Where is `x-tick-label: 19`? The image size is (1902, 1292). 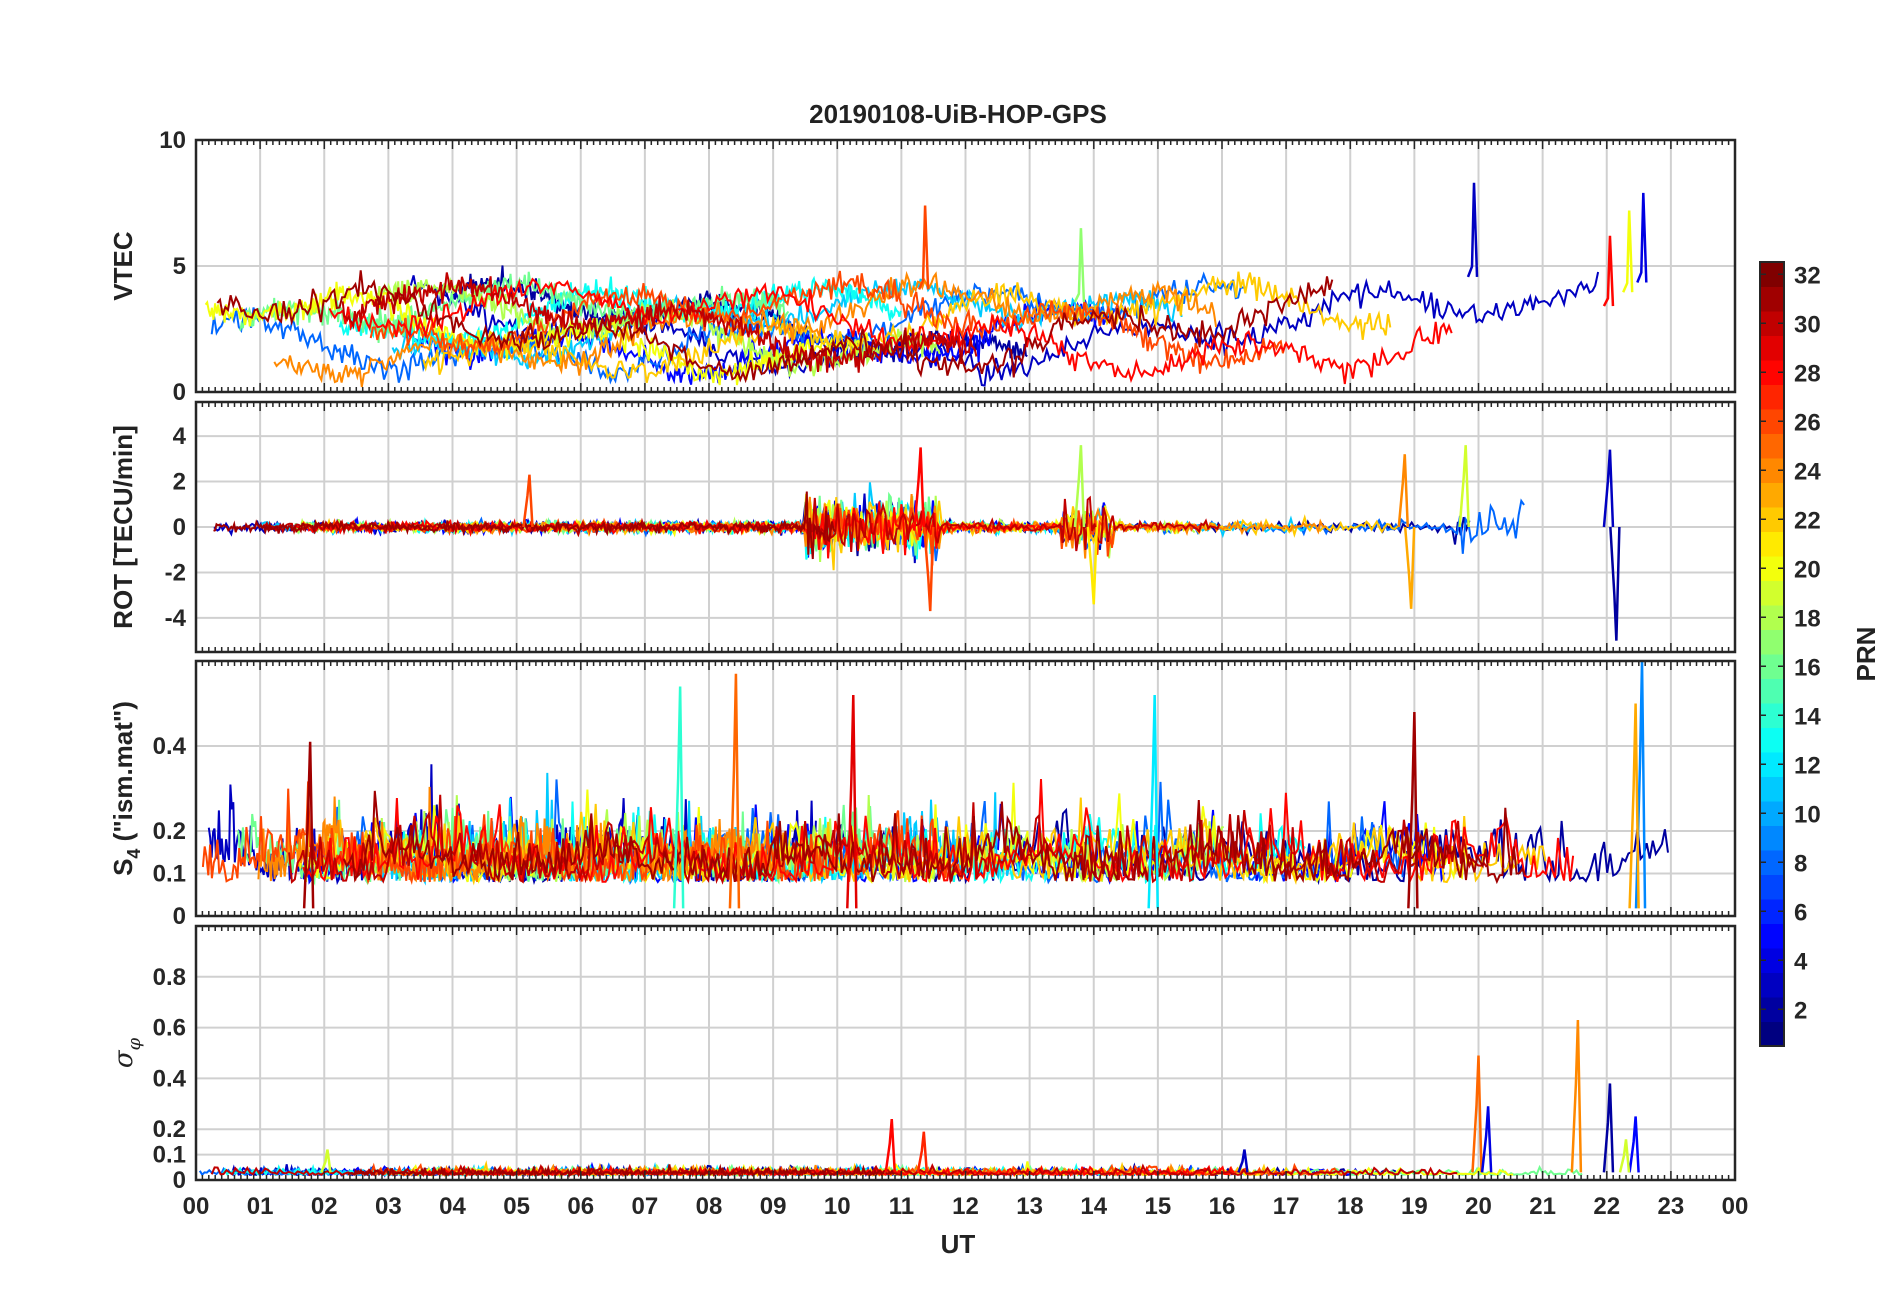 x-tick-label: 19 is located at coordinates (1414, 1206).